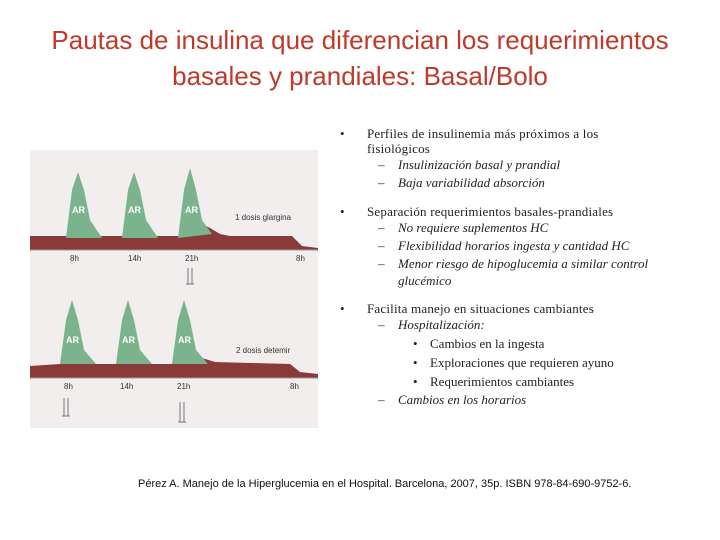 The width and height of the screenshot is (720, 540). What do you see at coordinates (469, 164) in the screenshot?
I see `bullet-1-sub-1: – Insulinización basal y prandial` at bounding box center [469, 164].